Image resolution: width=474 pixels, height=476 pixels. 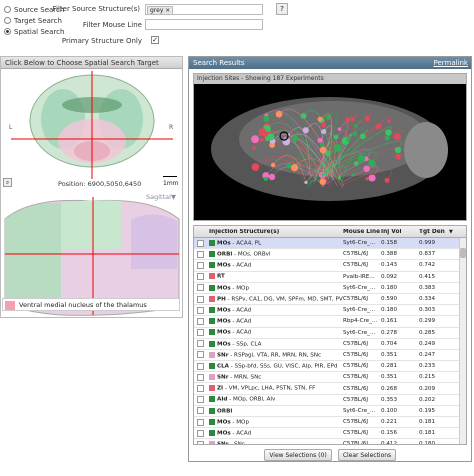 What do you see at coordinates (330, 441) in the screenshot?
I see `table-row: SNr - SNc C57BL/6J 0.412 0.180` at bounding box center [330, 441].